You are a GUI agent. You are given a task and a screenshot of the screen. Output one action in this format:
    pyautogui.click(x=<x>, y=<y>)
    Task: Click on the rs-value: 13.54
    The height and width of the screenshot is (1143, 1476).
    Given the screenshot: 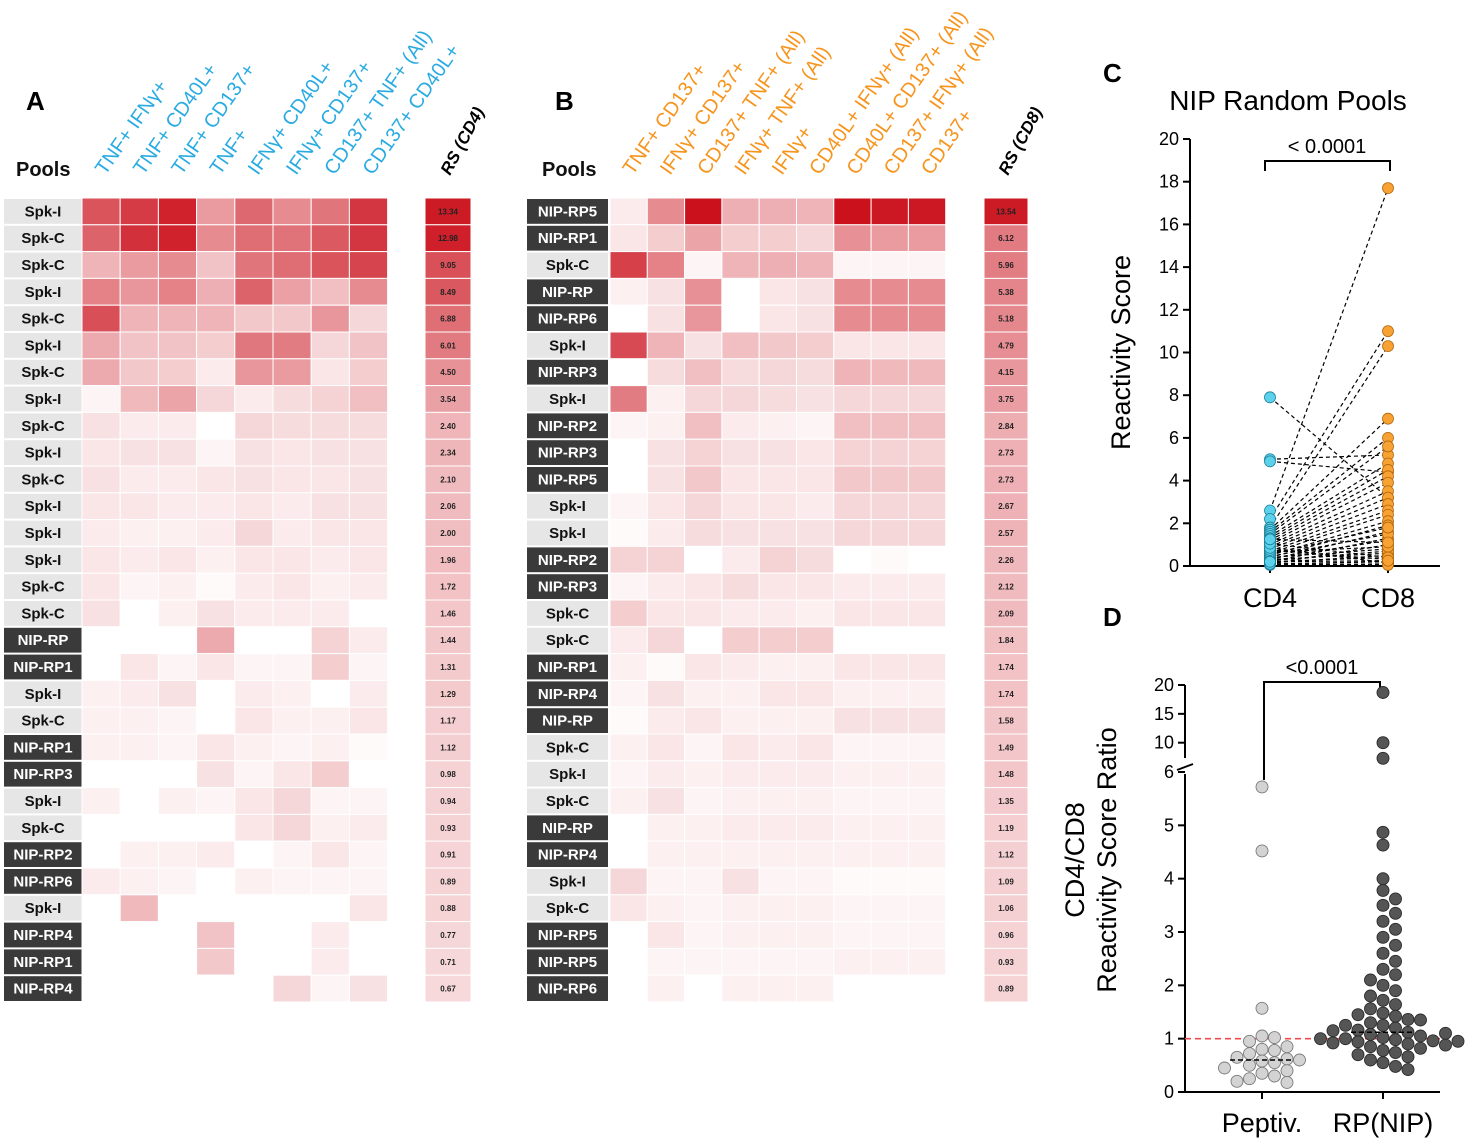 What is the action you would take?
    pyautogui.click(x=1006, y=211)
    